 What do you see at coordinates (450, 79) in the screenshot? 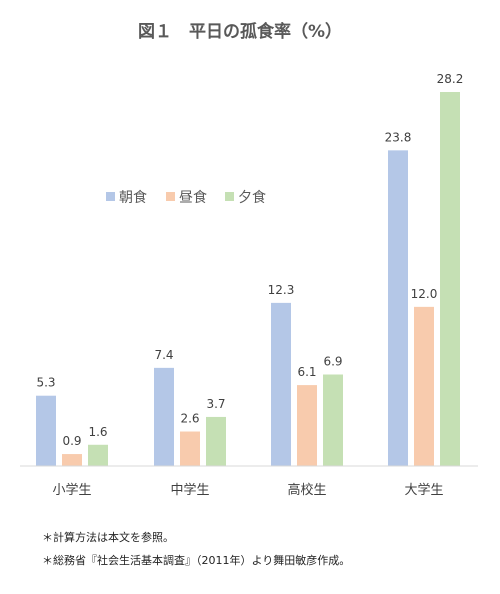
I see `data-label-3-4: 28.2` at bounding box center [450, 79].